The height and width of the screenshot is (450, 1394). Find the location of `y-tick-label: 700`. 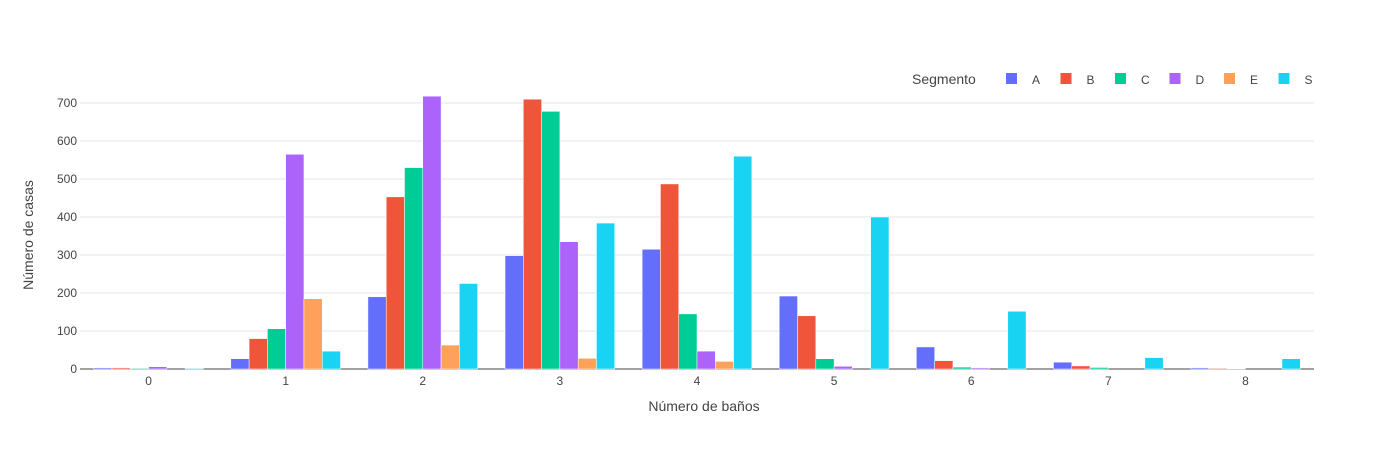

y-tick-label: 700 is located at coordinates (67, 103).